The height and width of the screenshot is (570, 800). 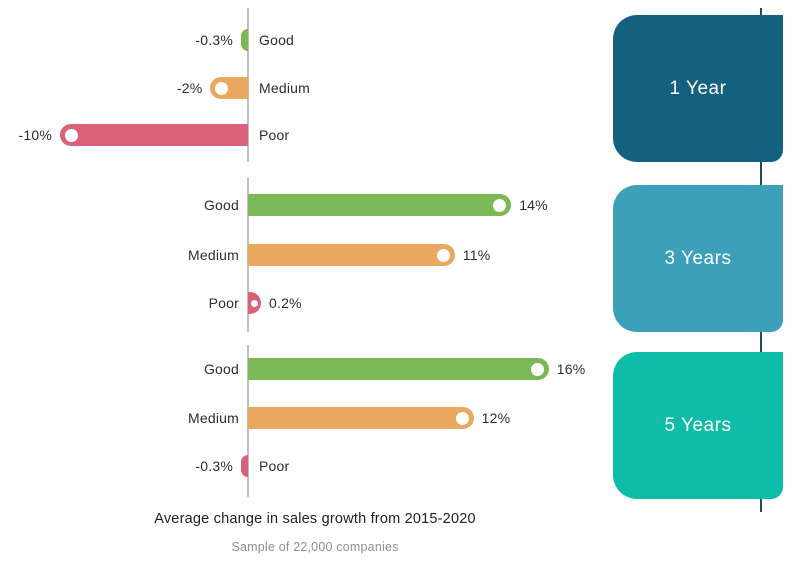 What do you see at coordinates (476, 255) in the screenshot?
I see `value-label: 11%` at bounding box center [476, 255].